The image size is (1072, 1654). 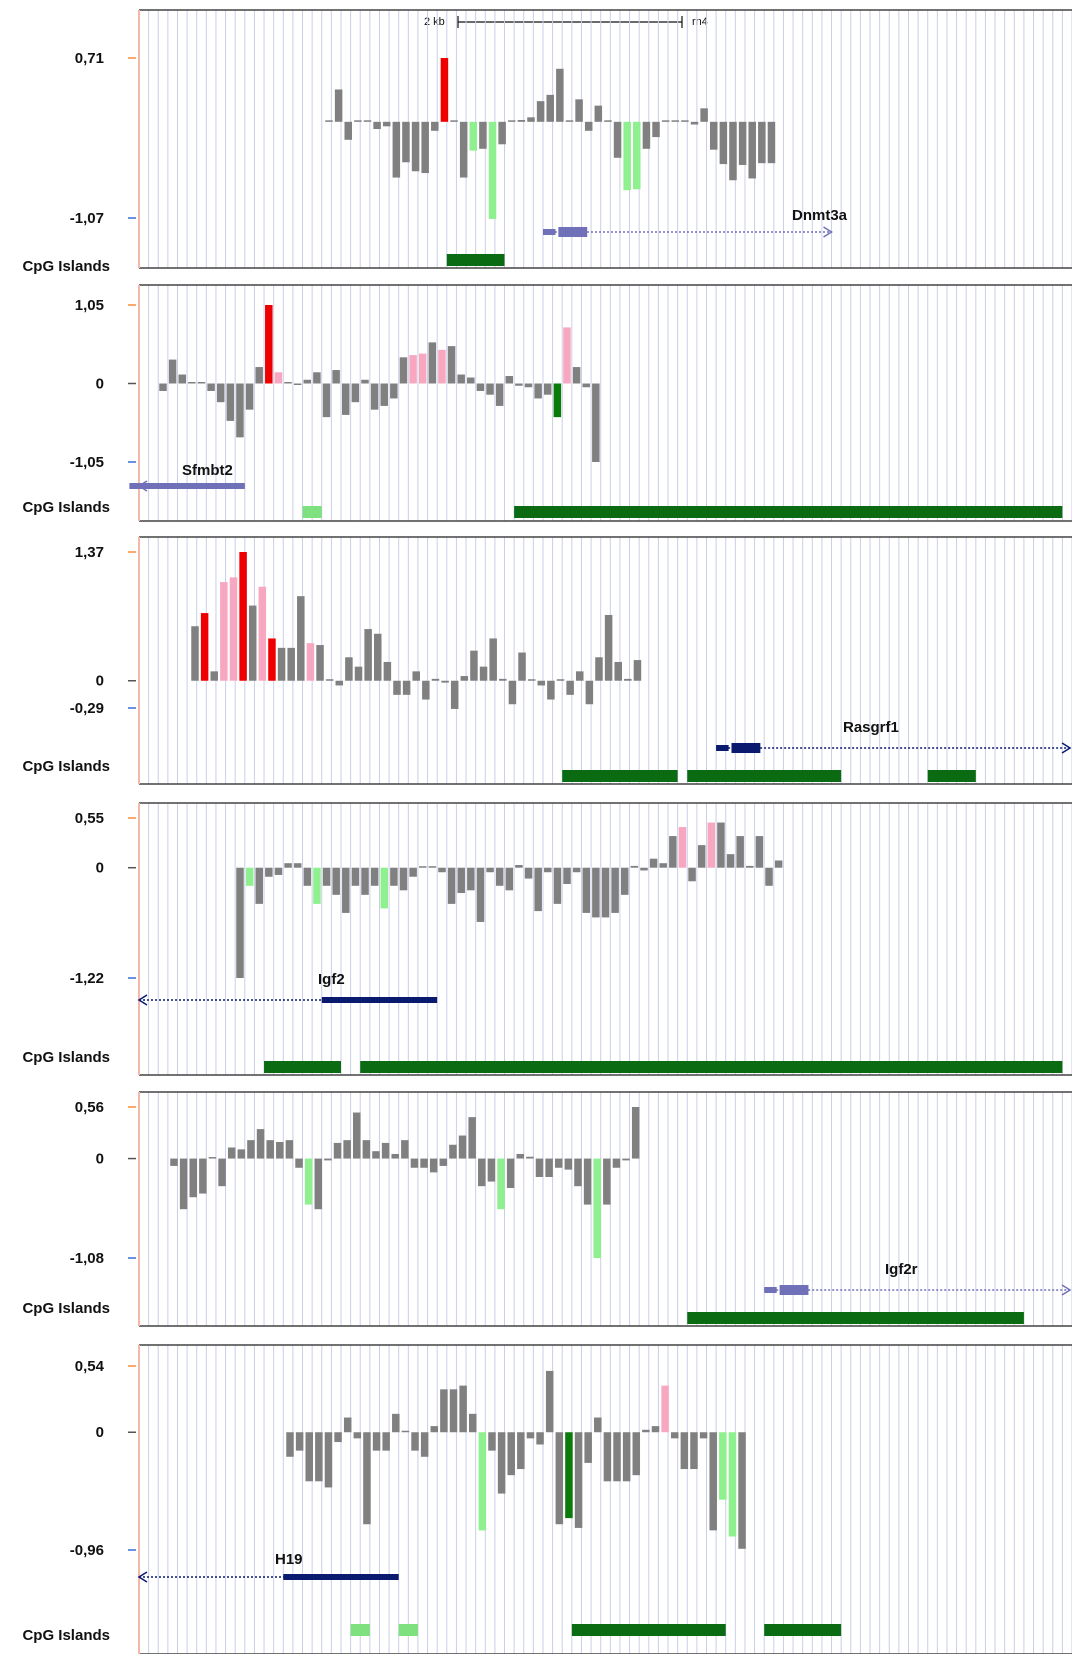 I want to click on gene-label: Rasgrf1, so click(x=871, y=727).